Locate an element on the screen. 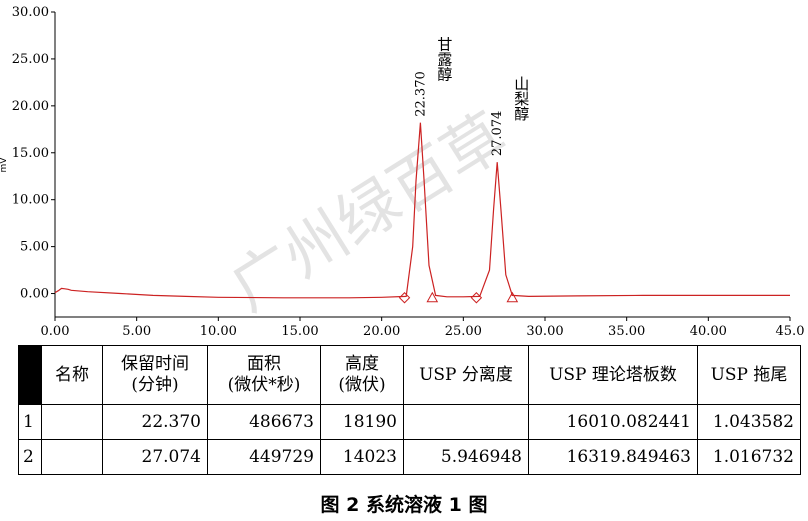 This screenshot has width=808, height=521. cell-rt: 22.370 is located at coordinates (155, 422).